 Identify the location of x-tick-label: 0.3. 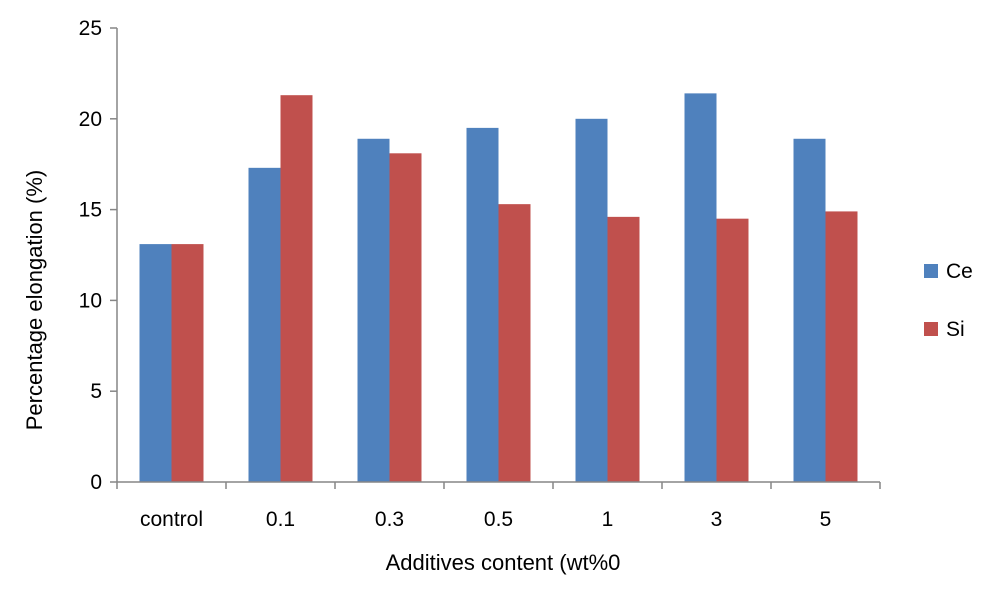
(389, 519).